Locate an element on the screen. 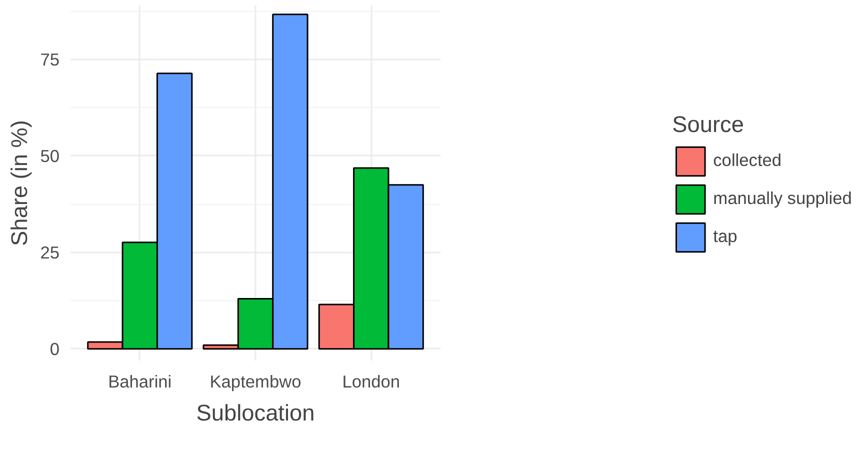  x-tick-label: Kaptembwo is located at coordinates (256, 382).